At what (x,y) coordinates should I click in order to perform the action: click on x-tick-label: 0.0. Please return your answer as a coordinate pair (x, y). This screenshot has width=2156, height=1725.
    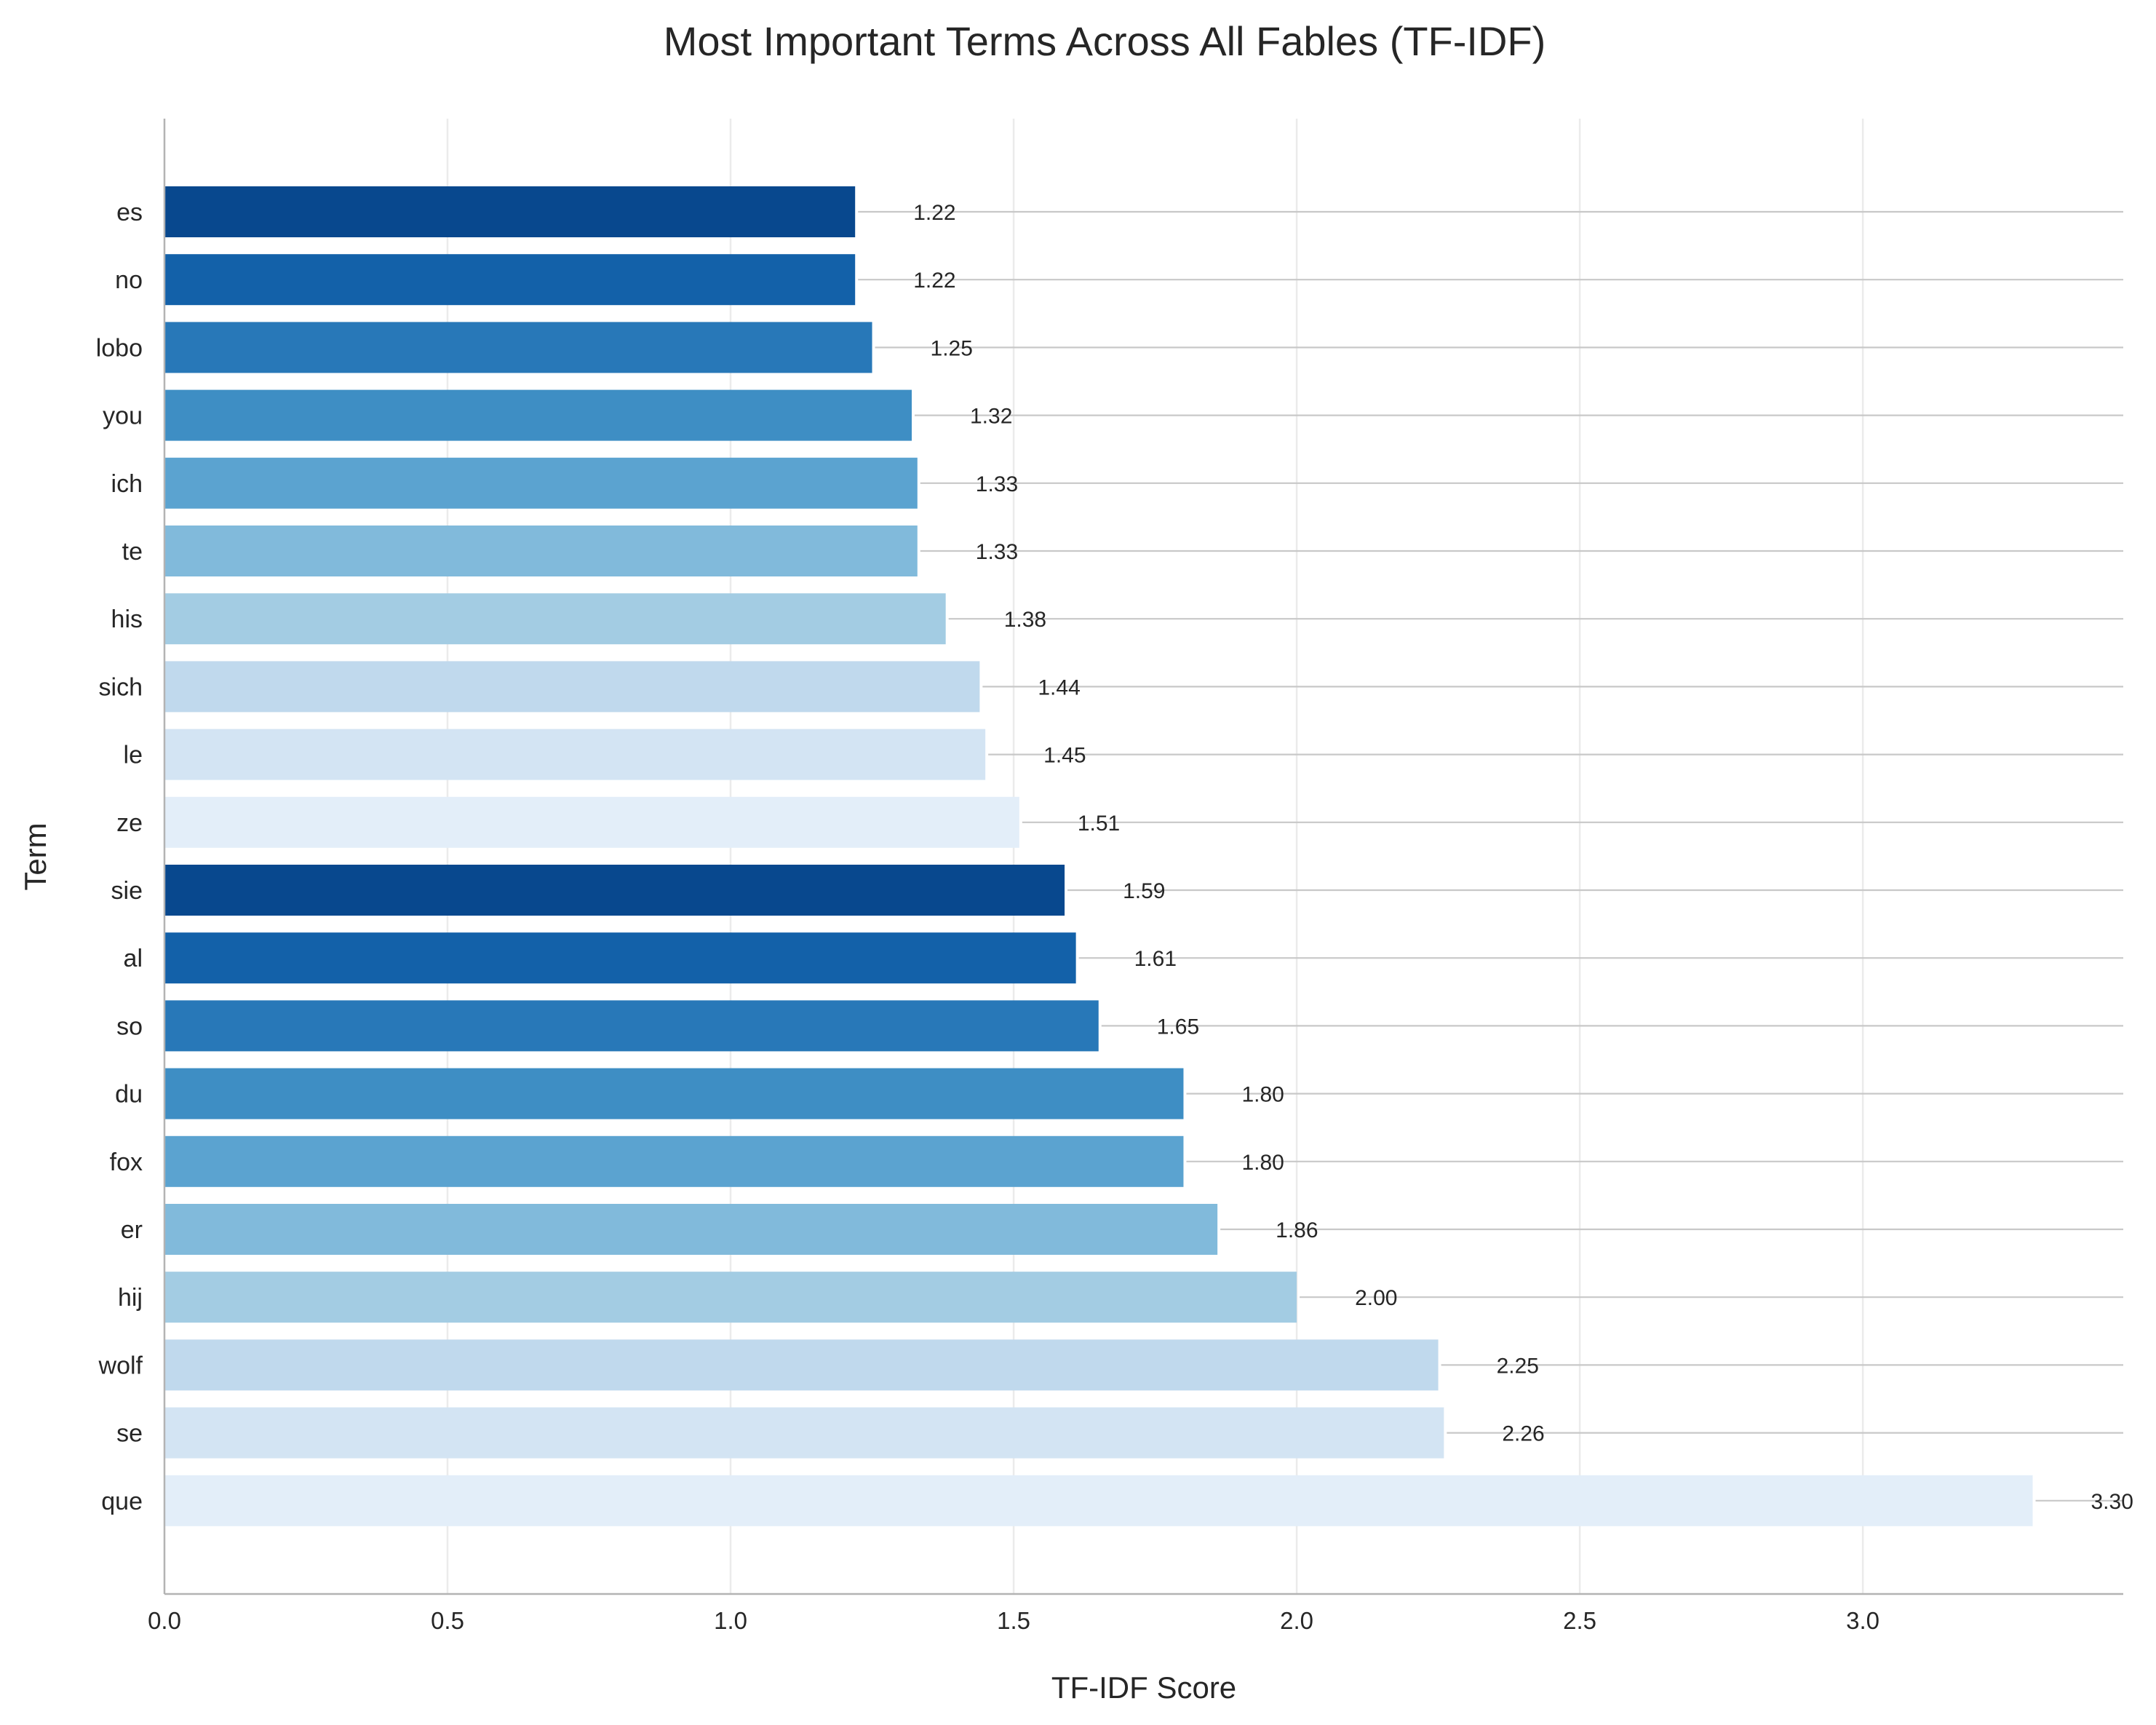
    Looking at the image, I should click on (164, 1620).